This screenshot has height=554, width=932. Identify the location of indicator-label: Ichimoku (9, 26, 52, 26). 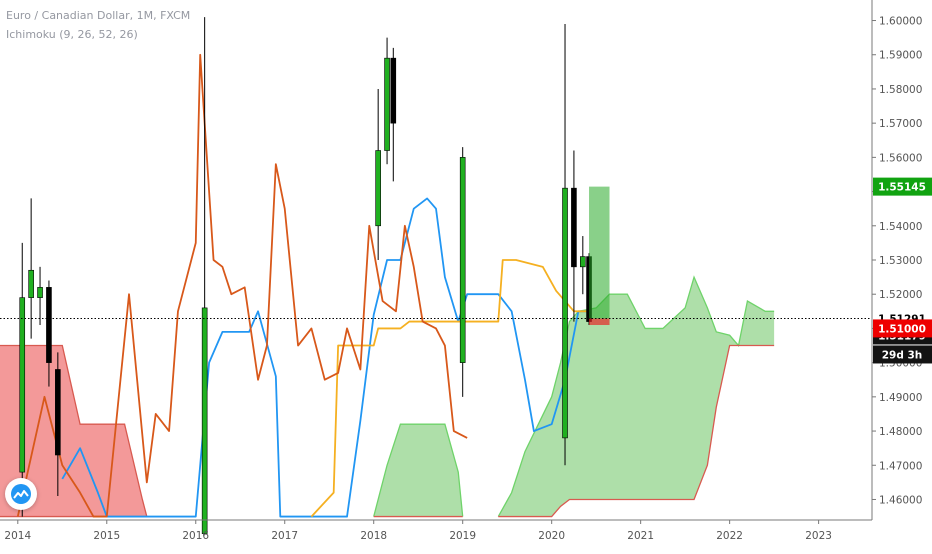
(72, 34).